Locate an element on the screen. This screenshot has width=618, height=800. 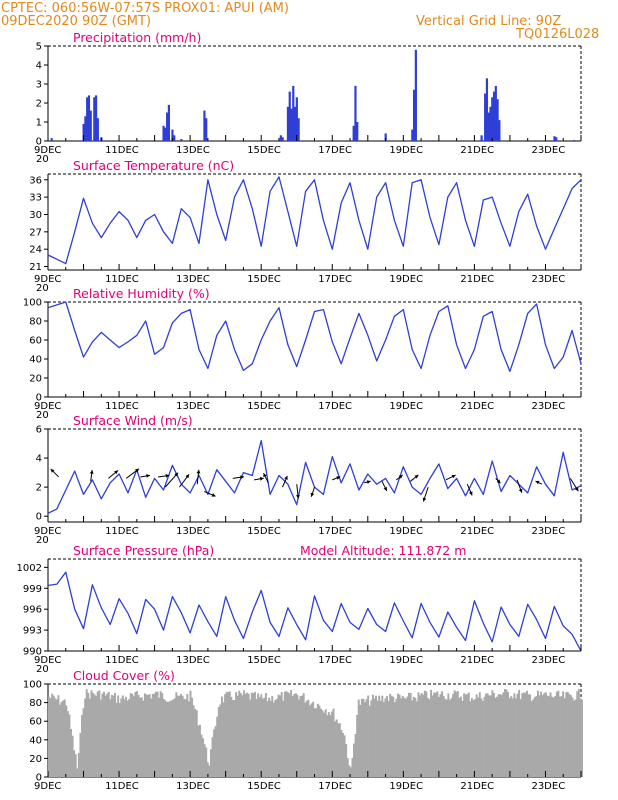
x-tick-label: 11DEC is located at coordinates (122, 531).